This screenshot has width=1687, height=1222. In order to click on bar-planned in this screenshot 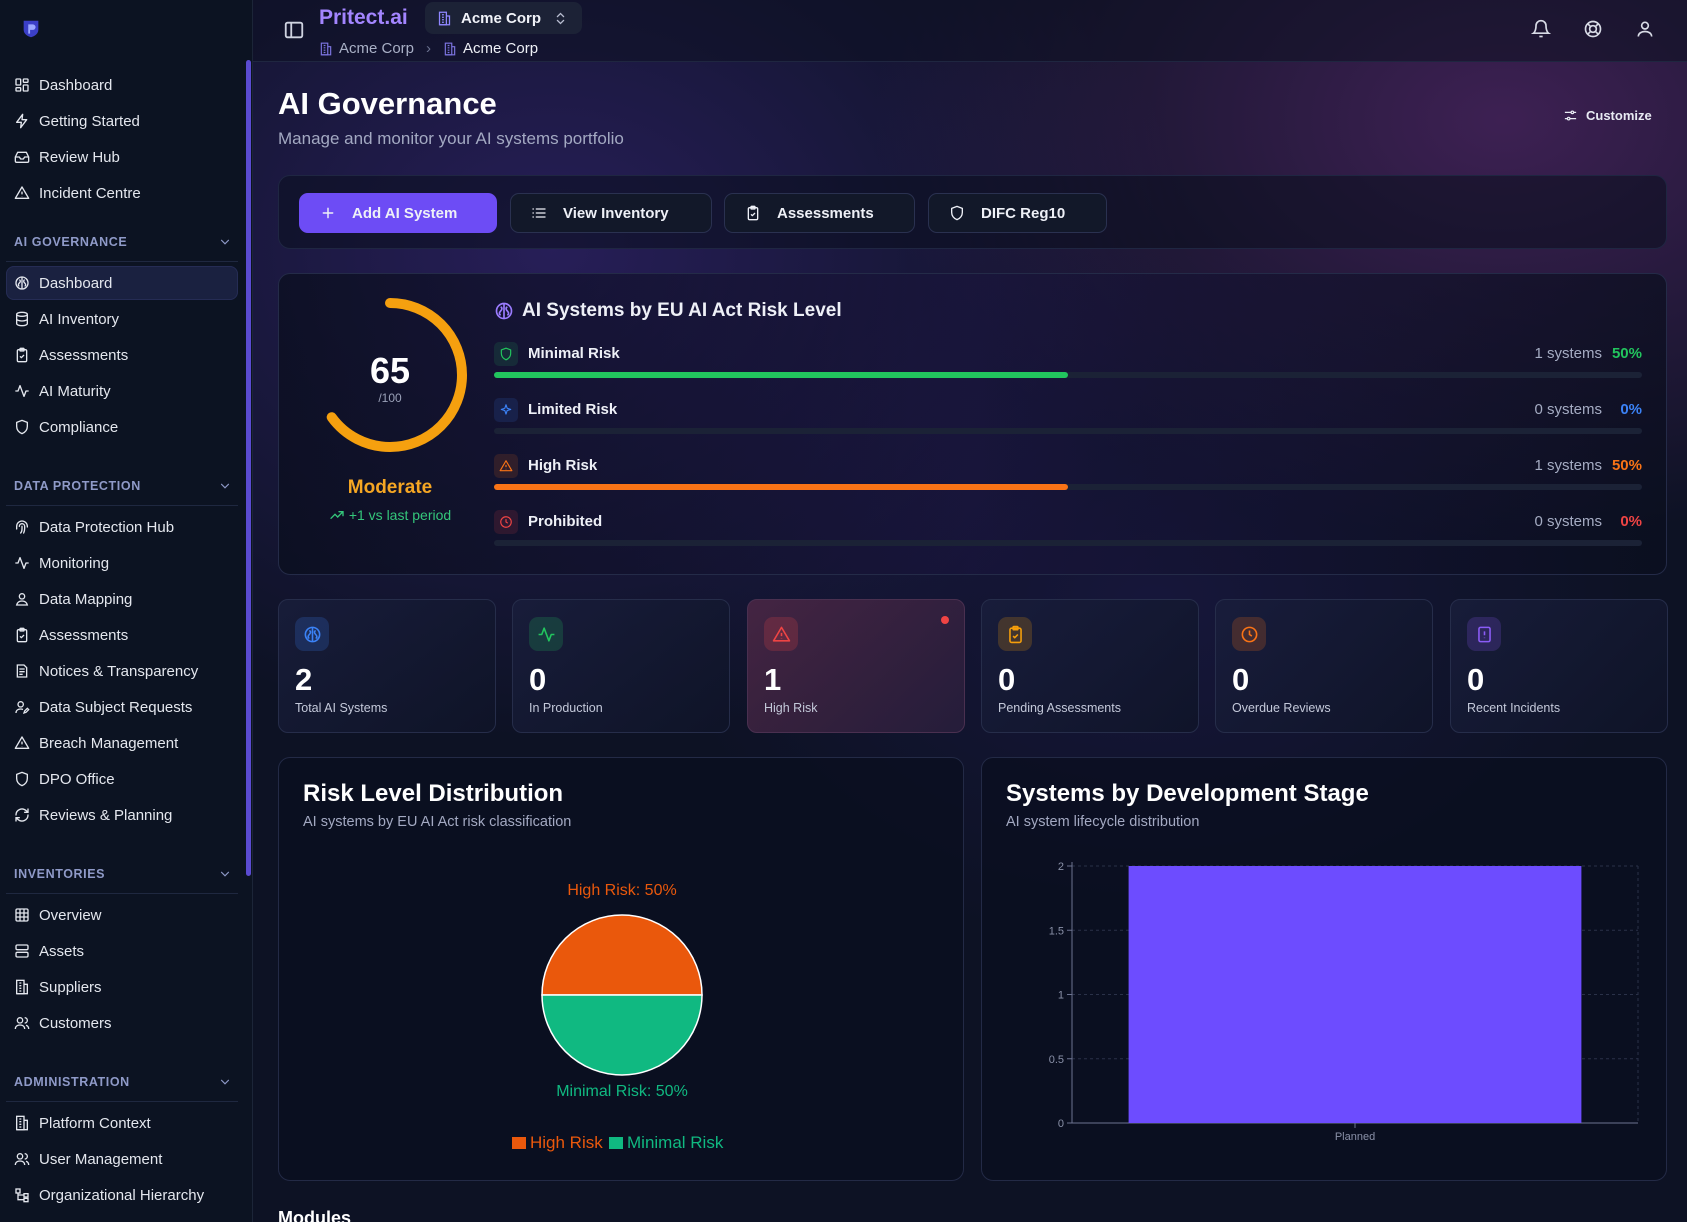, I will do `click(1355, 994)`.